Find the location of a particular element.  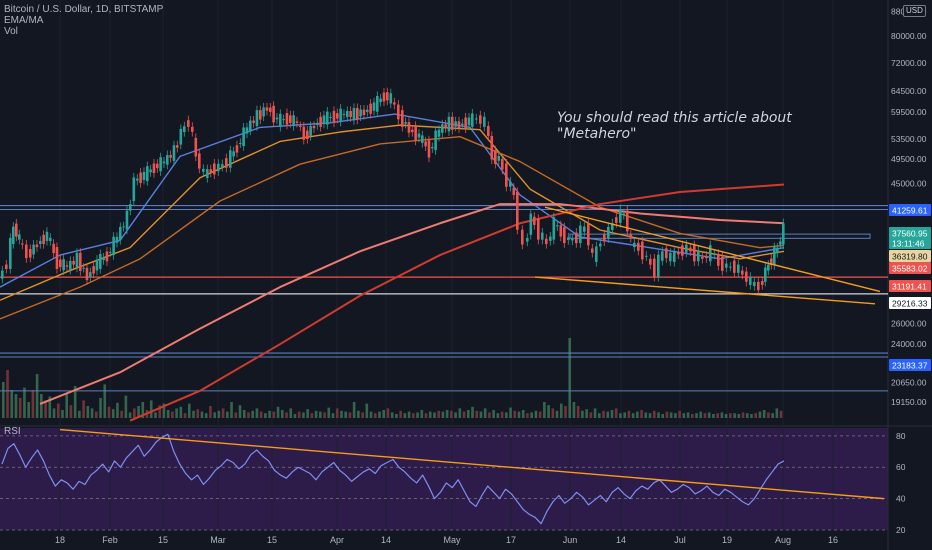

rsi-trendline is located at coordinates (472, 464).